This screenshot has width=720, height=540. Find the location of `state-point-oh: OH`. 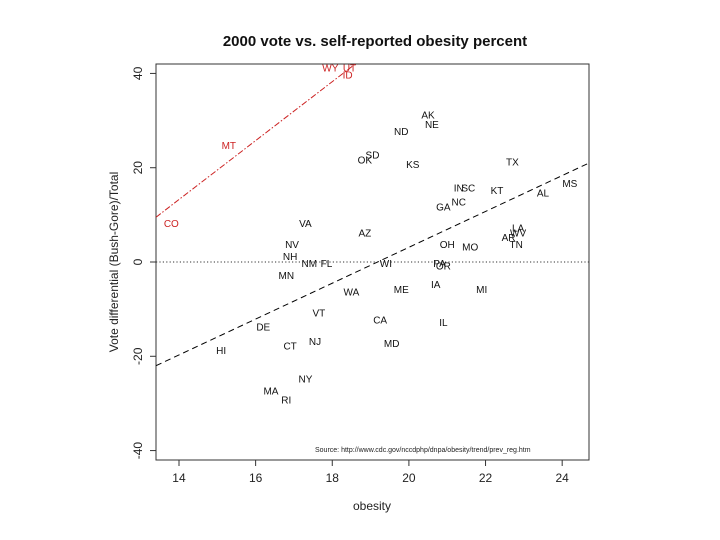

state-point-oh: OH is located at coordinates (447, 245).